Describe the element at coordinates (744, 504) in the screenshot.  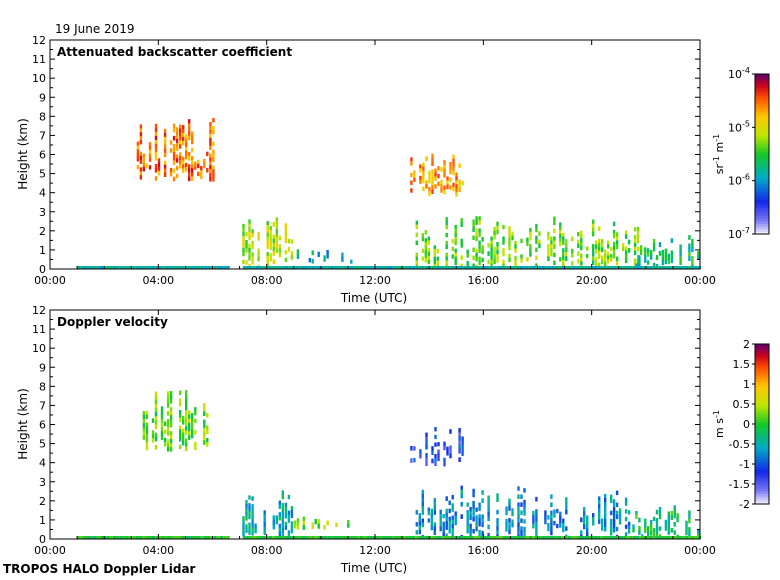
I see `colorbar-tick-label: -2` at that location.